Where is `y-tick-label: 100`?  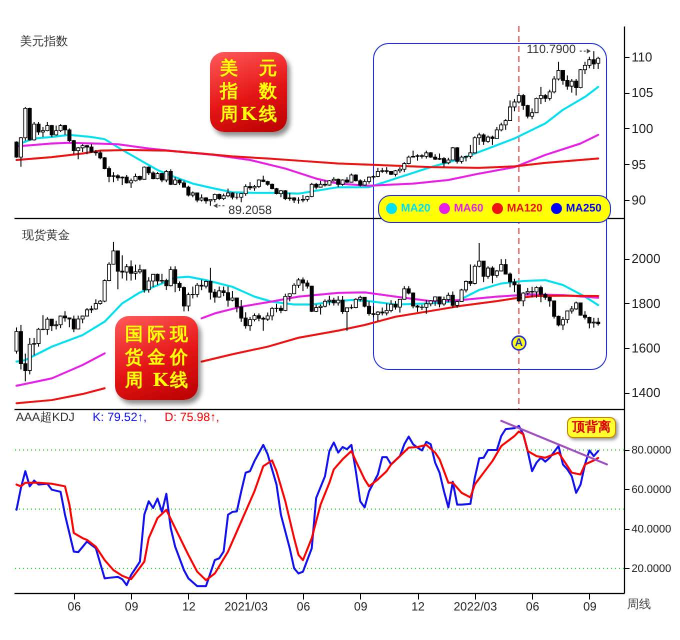 y-tick-label: 100 is located at coordinates (643, 128).